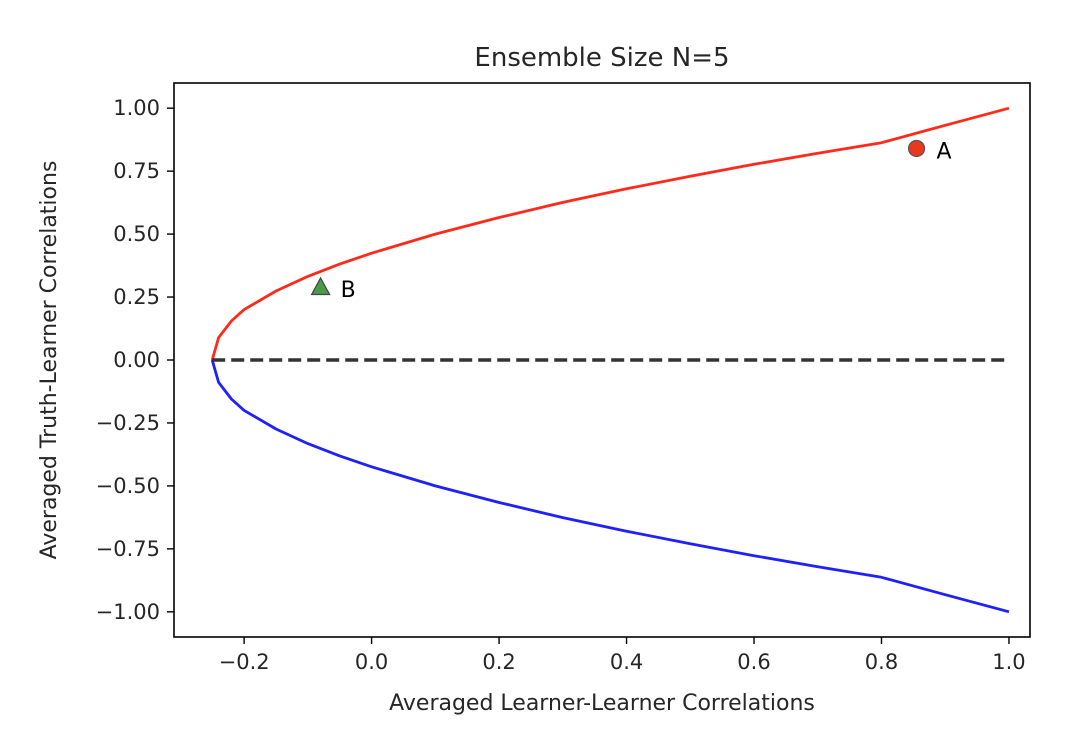 The image size is (1076, 740). I want to click on x-axis-ticks: −0.2 0.0 0.2 0.4 0.6 0.8 1.0, so click(622, 655).